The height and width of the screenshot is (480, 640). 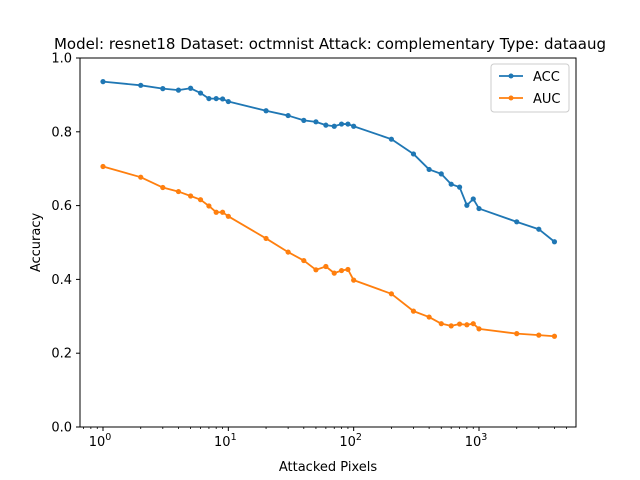 What do you see at coordinates (511, 98) in the screenshot?
I see `legend-marker-auc` at bounding box center [511, 98].